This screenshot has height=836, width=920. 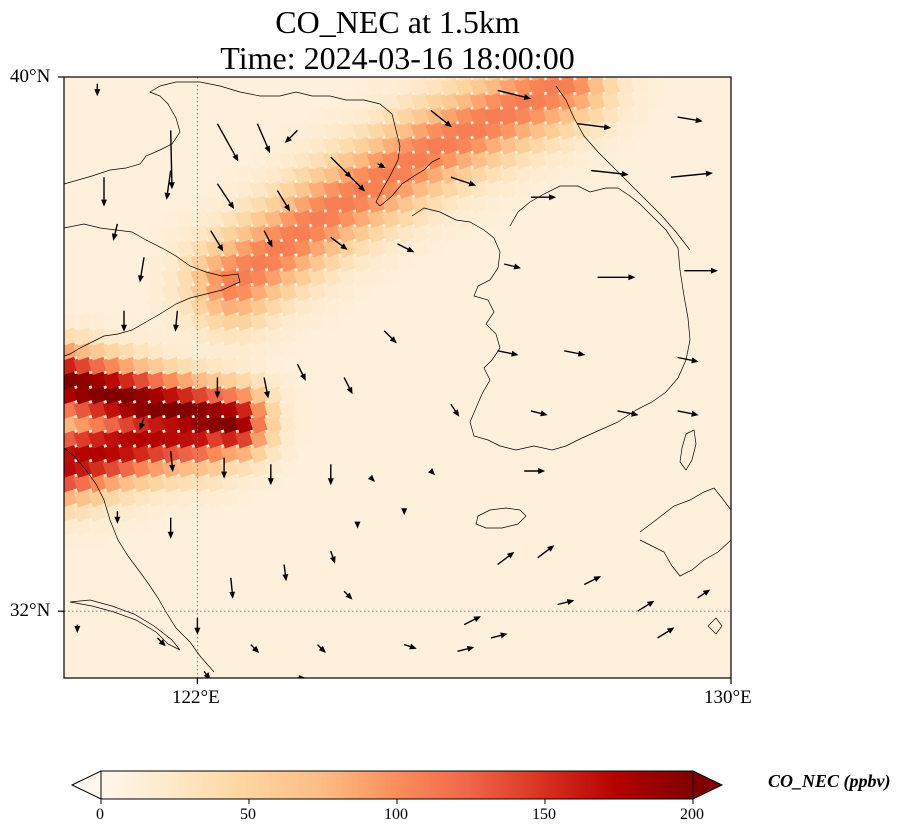 What do you see at coordinates (152, 290) in the screenshot?
I see `coastline-shandong` at bounding box center [152, 290].